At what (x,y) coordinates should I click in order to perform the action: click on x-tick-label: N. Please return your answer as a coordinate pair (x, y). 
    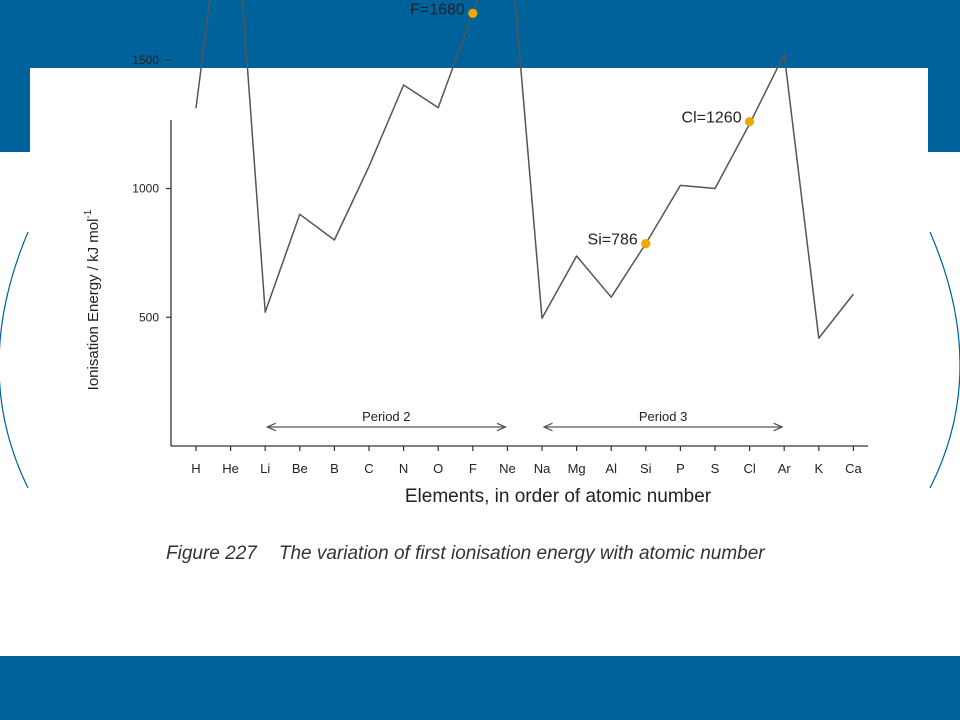
    Looking at the image, I should click on (403, 468).